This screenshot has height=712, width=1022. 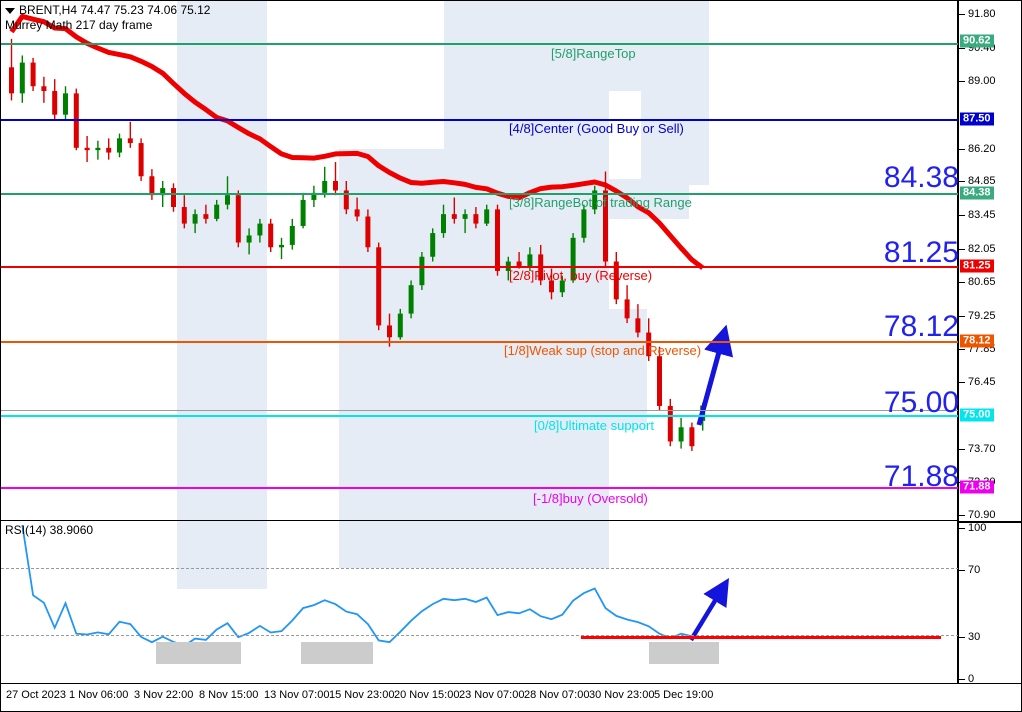 I want to click on level-label-r1_8: [1/8]Weak sup (stop and Reverse), so click(x=603, y=350).